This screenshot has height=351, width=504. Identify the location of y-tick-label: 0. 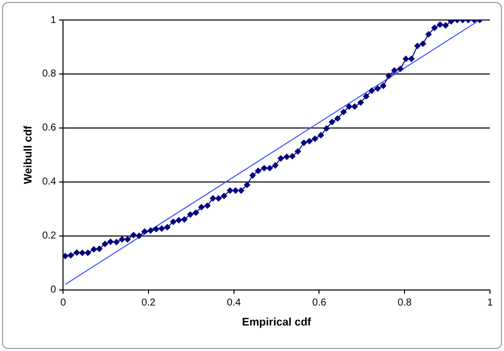
(53, 290).